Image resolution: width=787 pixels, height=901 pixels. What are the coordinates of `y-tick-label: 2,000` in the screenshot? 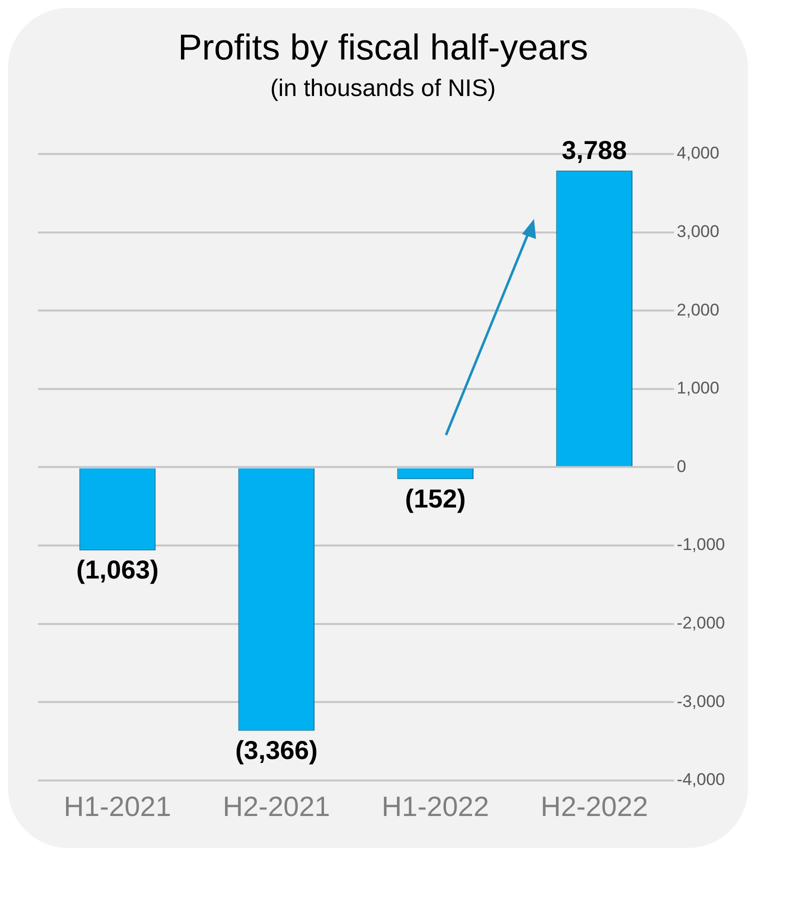 It's located at (698, 310).